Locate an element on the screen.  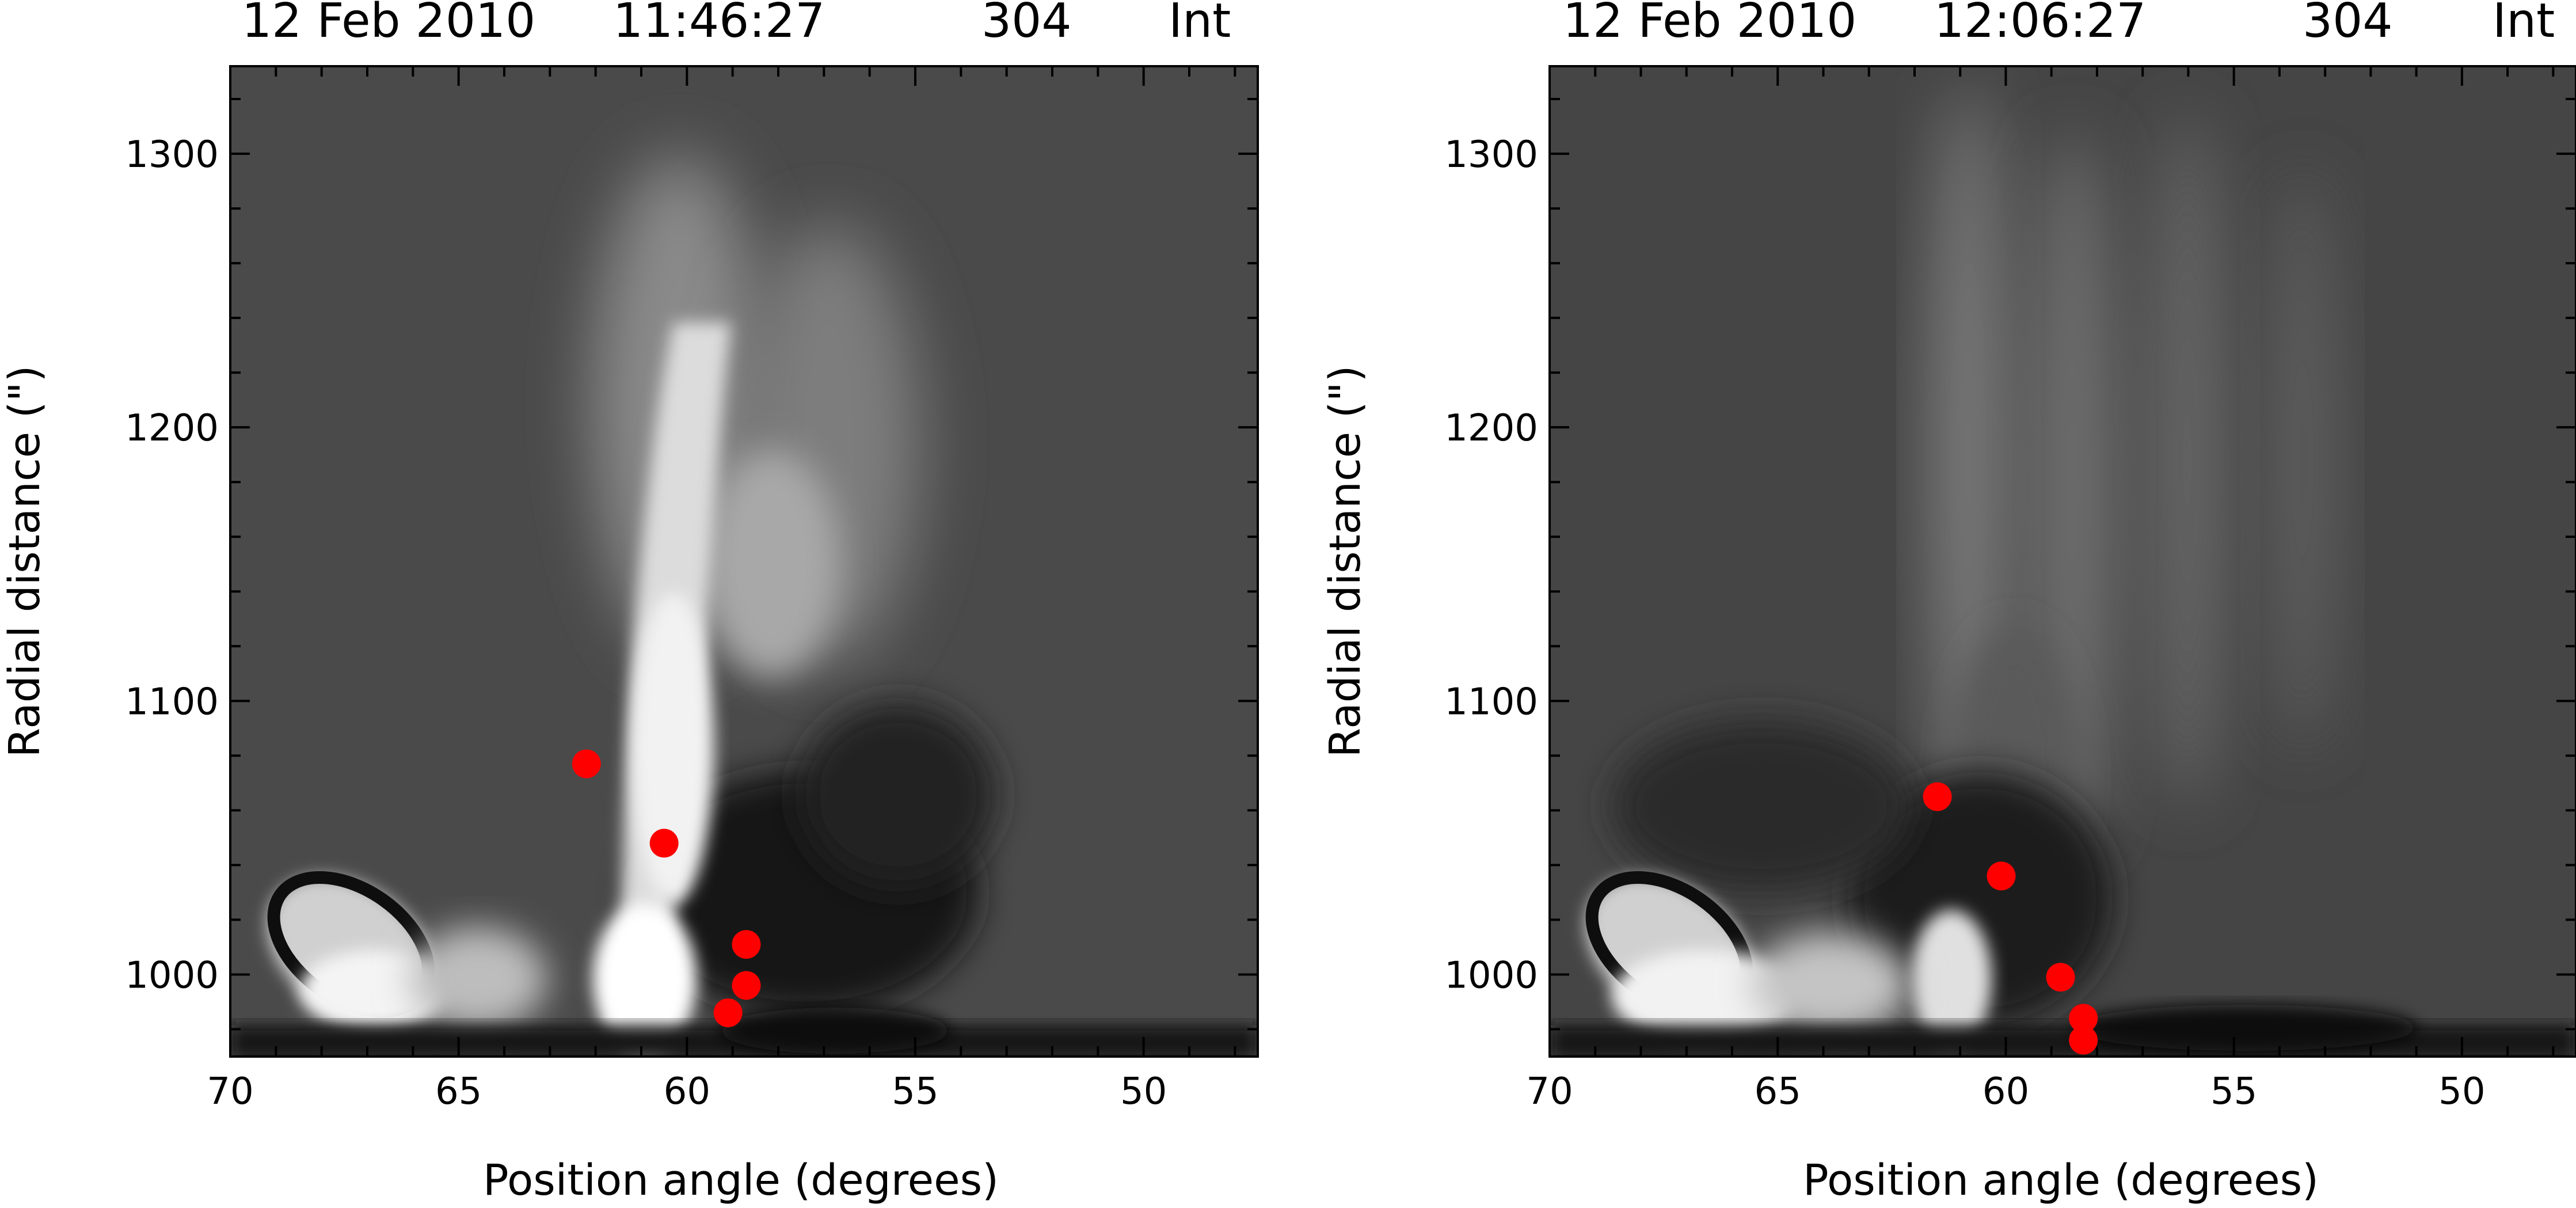
title-time: 12:06:27 is located at coordinates (2040, 24).